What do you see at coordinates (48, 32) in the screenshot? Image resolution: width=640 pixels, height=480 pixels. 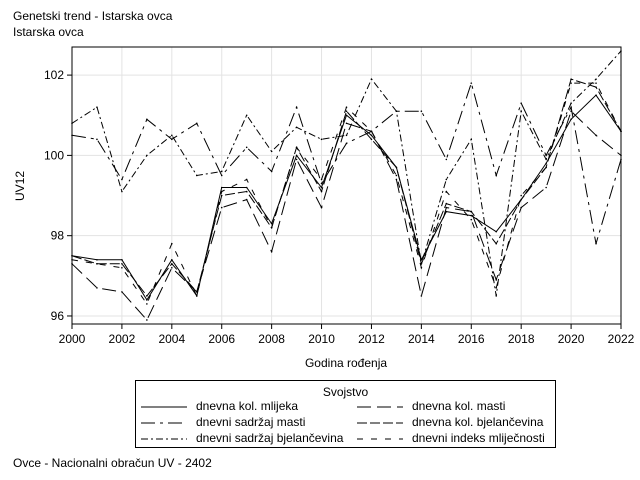 I see `chart-subtitle: Istarska ovca` at bounding box center [48, 32].